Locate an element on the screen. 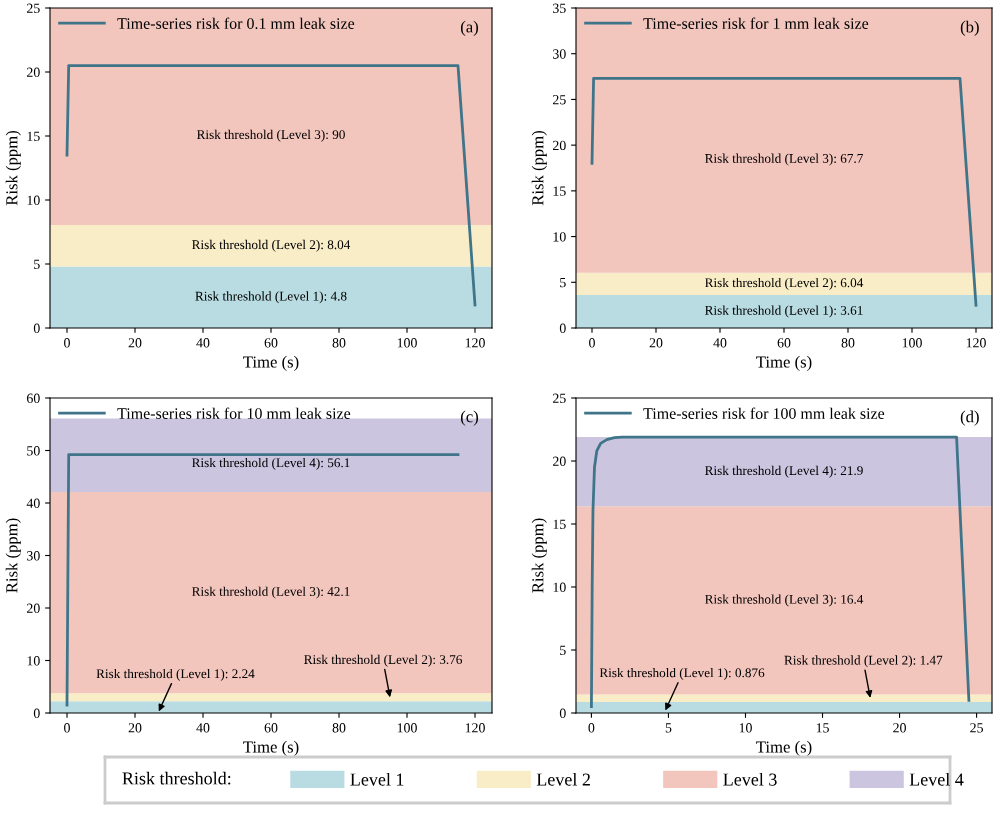 The width and height of the screenshot is (1006, 832). band-label: Risk threshold (Level 1): 3.61 is located at coordinates (784, 311).